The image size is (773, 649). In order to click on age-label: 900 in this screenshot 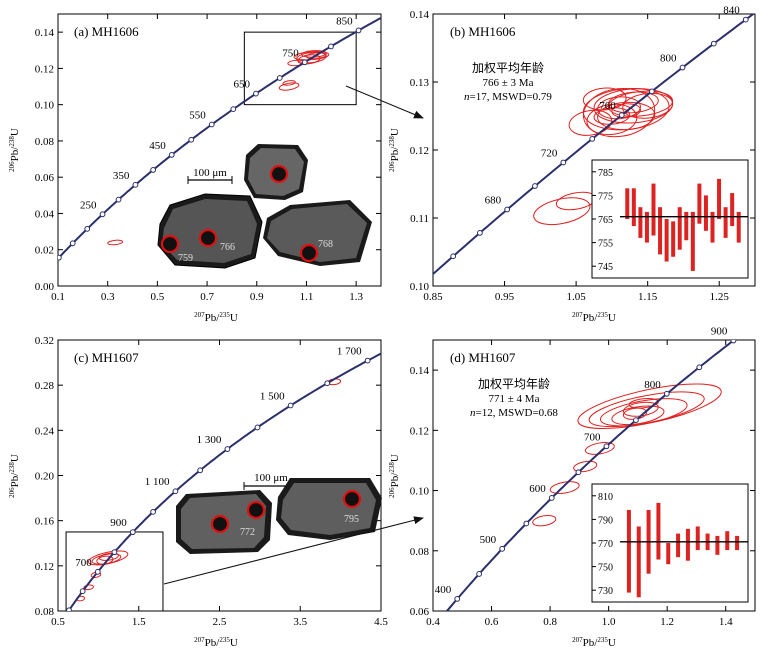, I will do `click(719, 332)`.